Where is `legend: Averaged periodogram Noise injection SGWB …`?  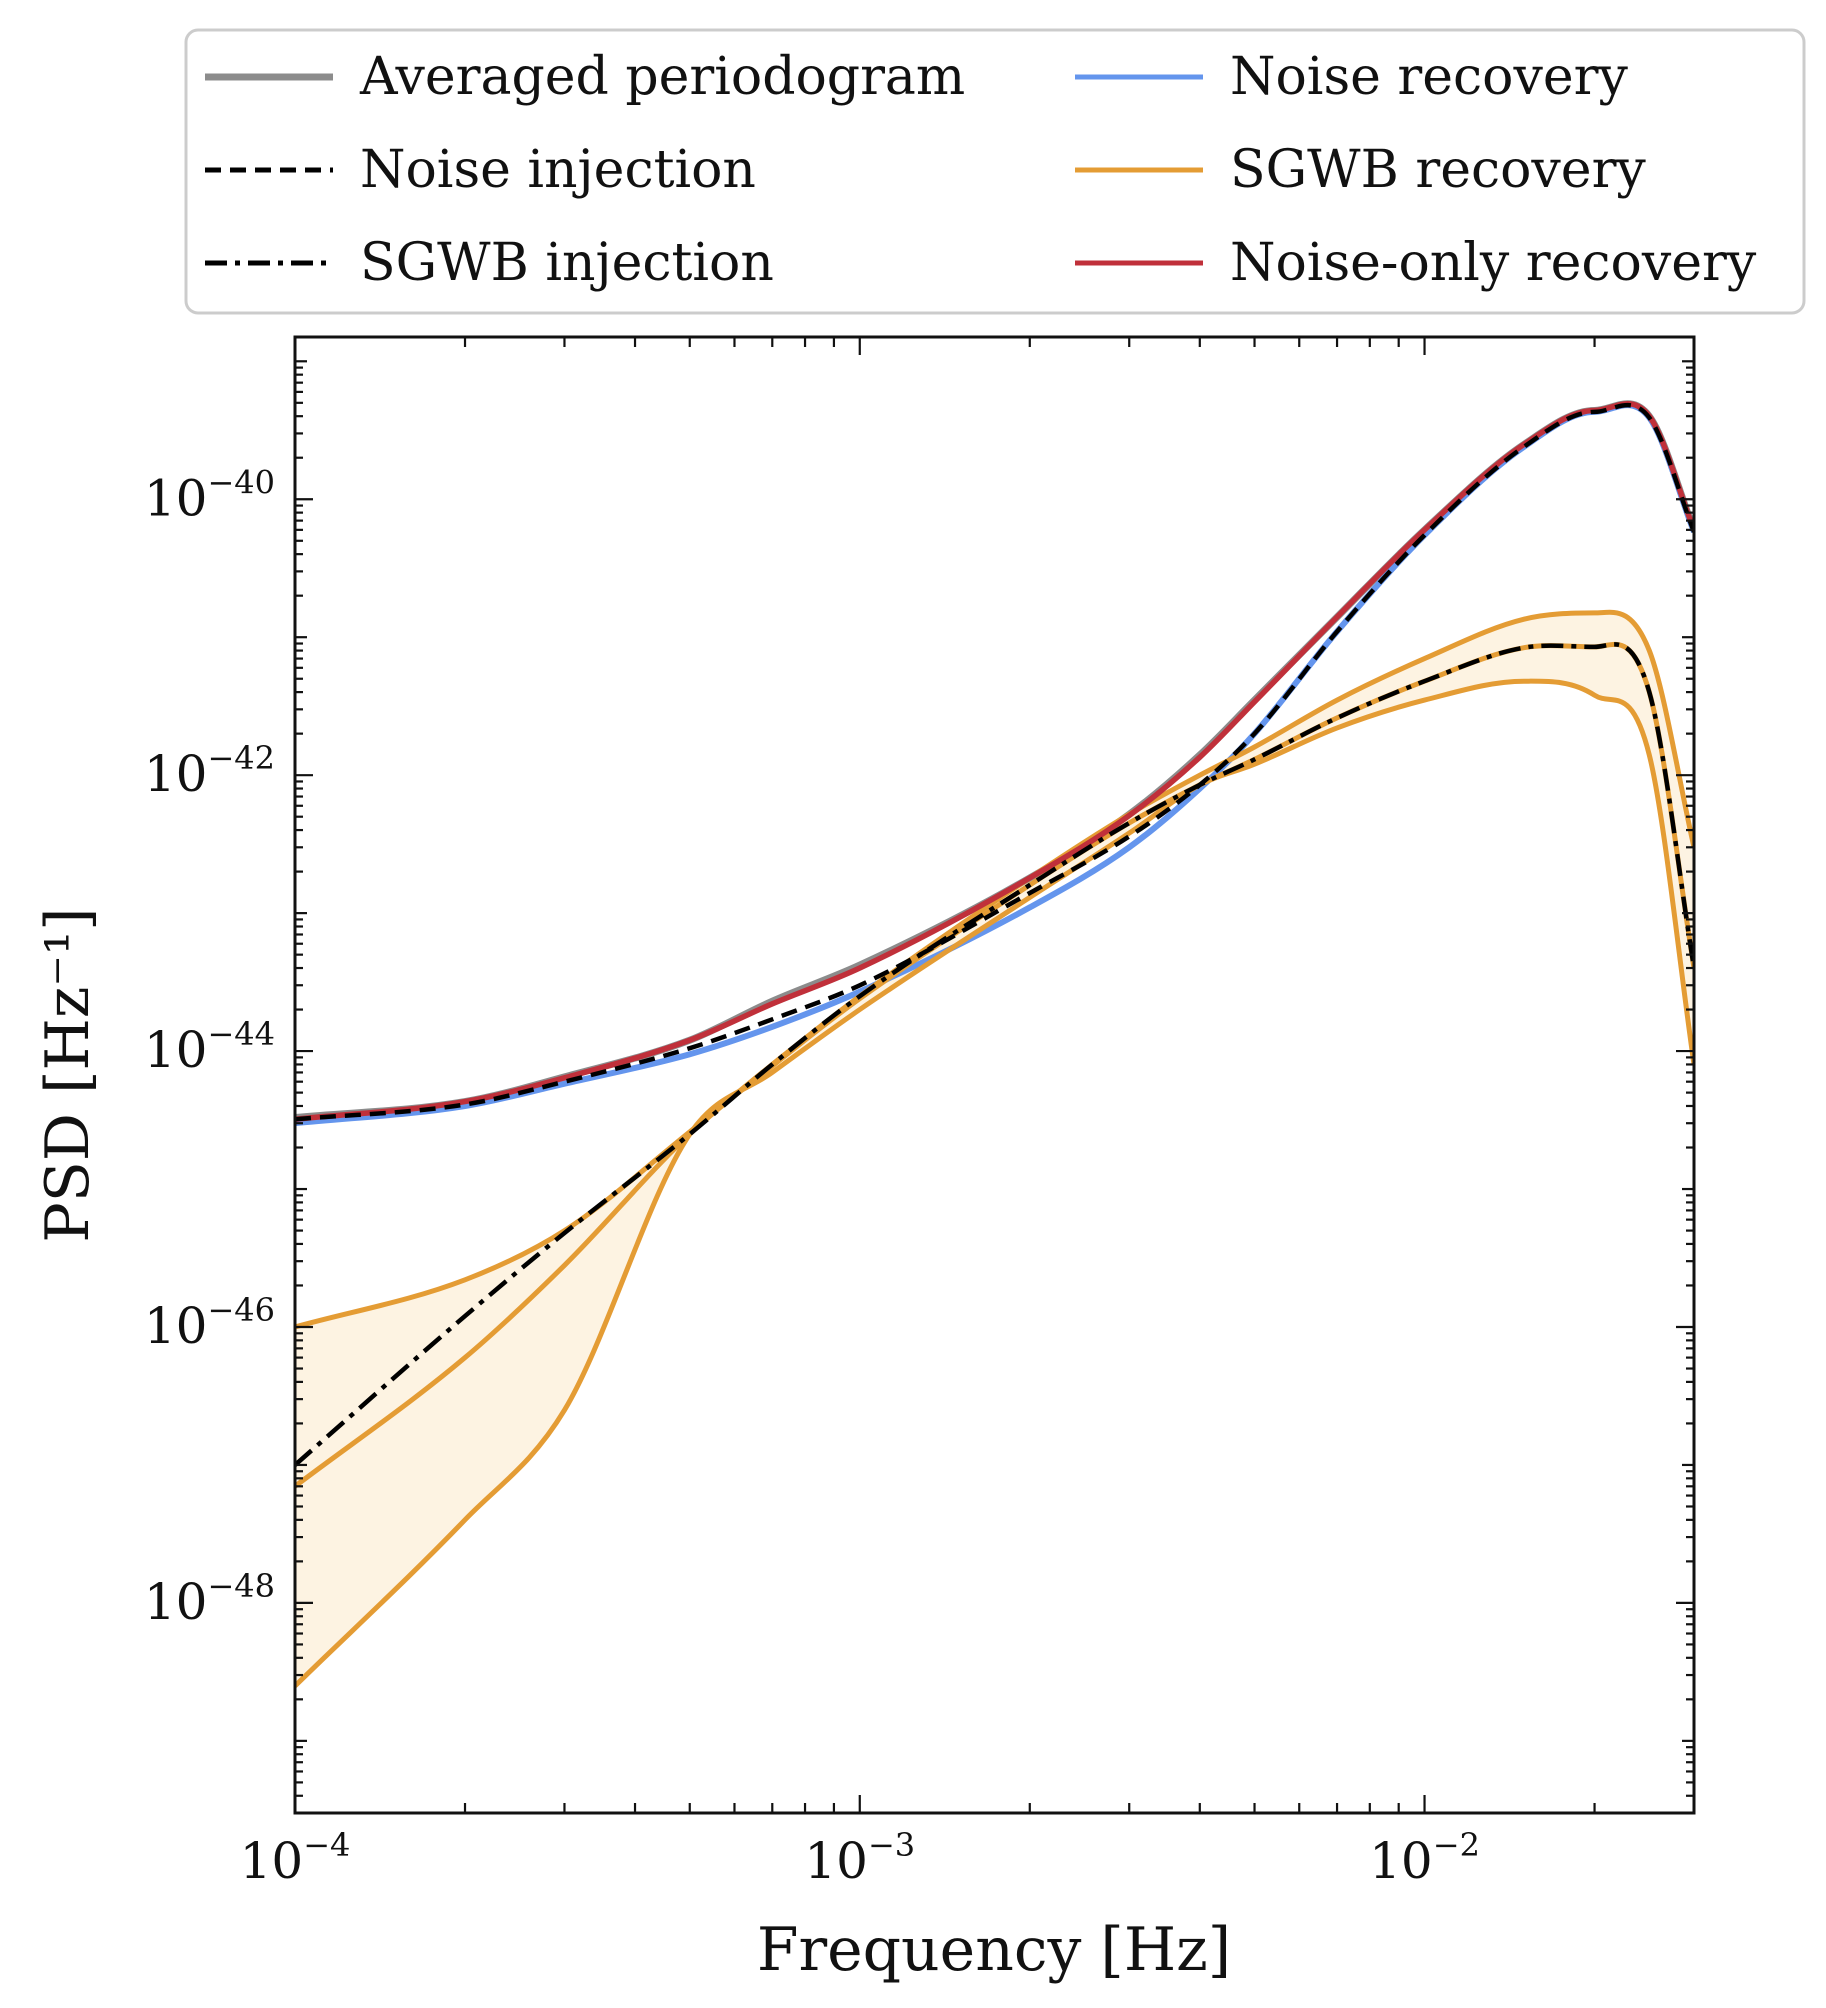 legend: Averaged periodogram Noise injection SGWB … is located at coordinates (995, 171).